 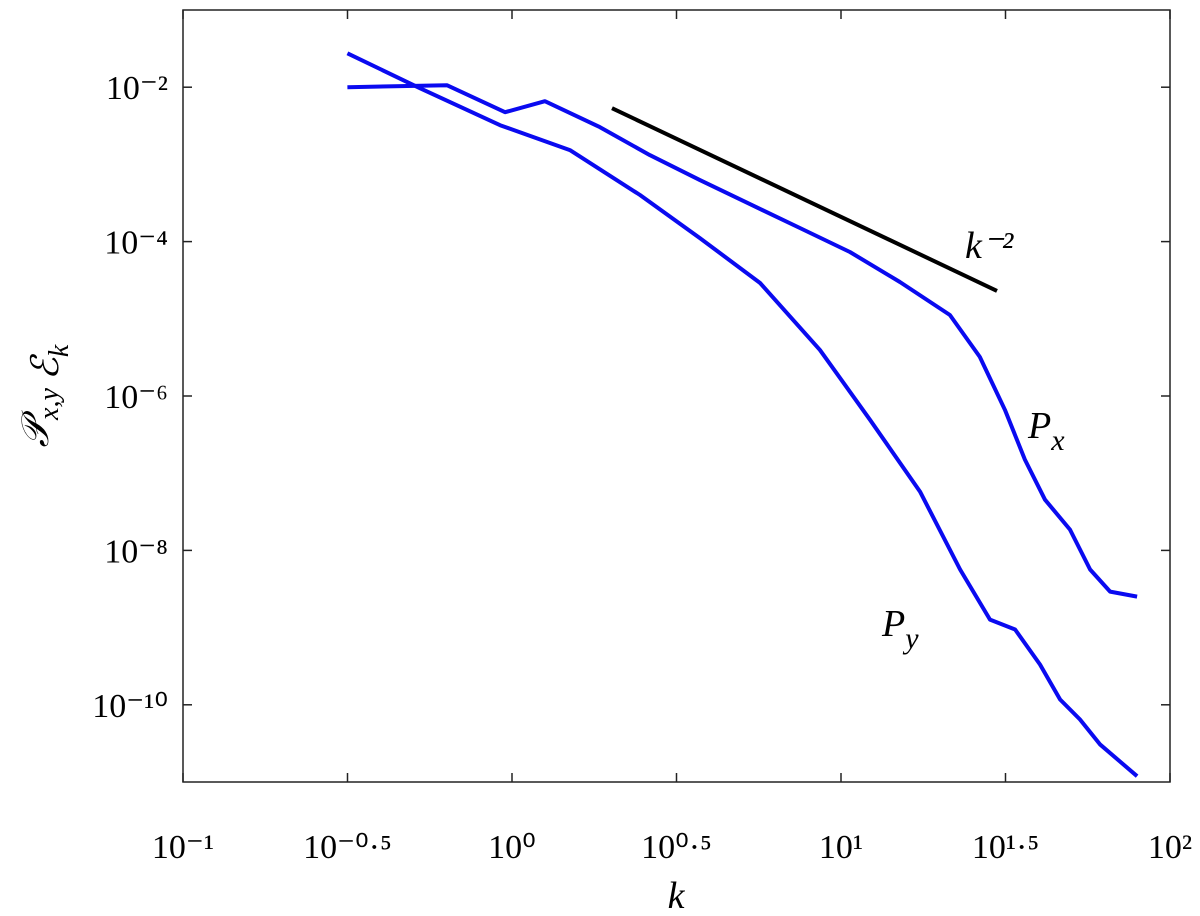 What do you see at coordinates (46, 366) in the screenshot?
I see `y-label-main: ℰ` at bounding box center [46, 366].